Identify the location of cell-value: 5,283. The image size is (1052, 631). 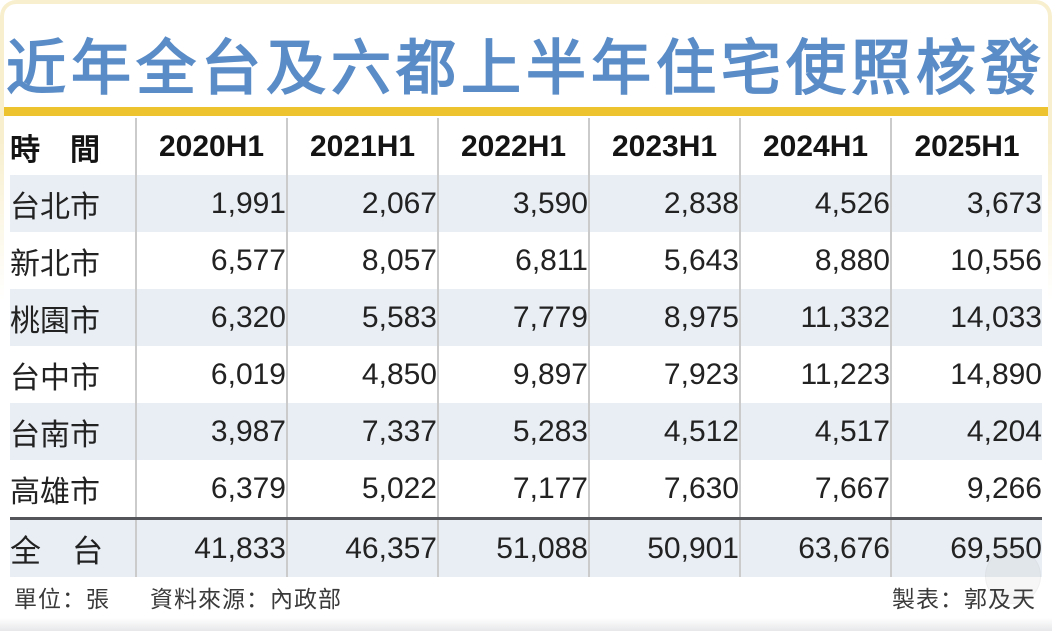
(513, 431).